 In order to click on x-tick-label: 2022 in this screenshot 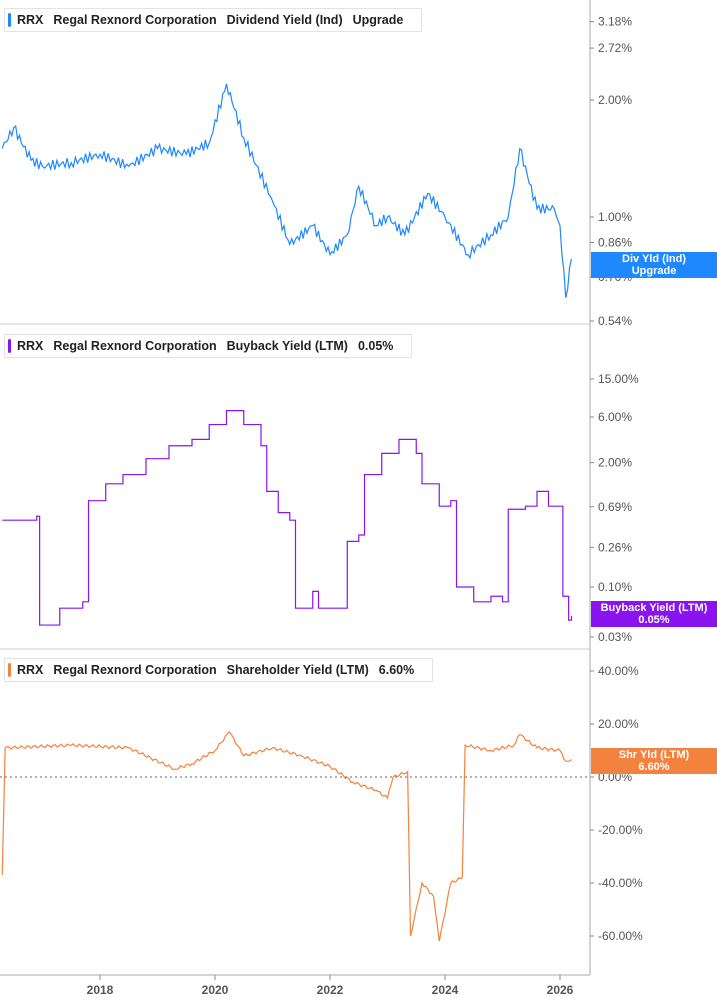, I will do `click(330, 990)`.